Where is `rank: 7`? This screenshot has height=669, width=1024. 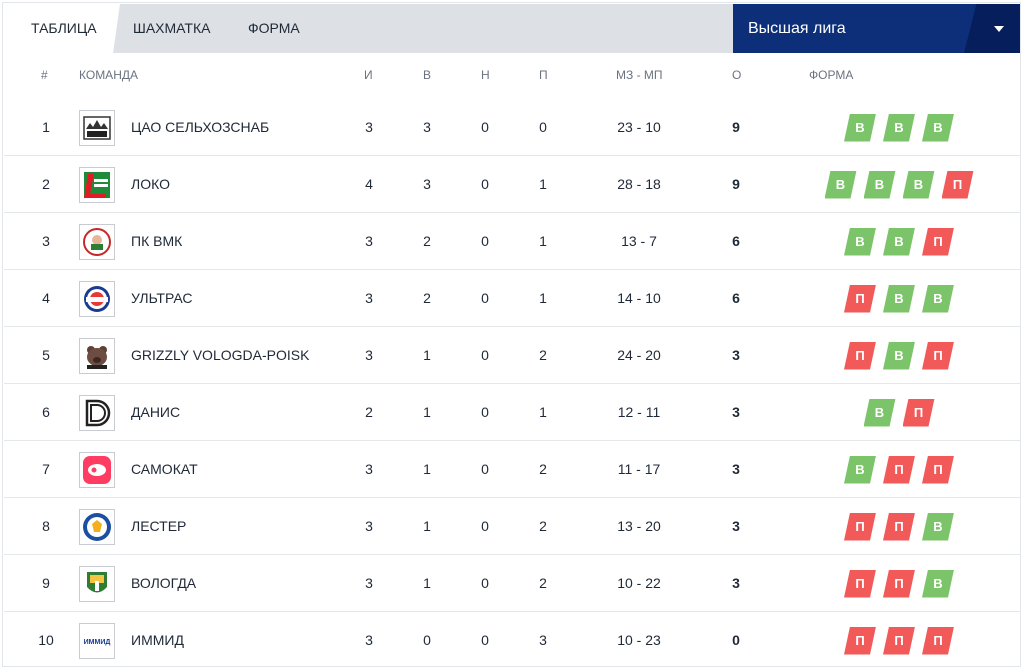
rank: 7 is located at coordinates (46, 469).